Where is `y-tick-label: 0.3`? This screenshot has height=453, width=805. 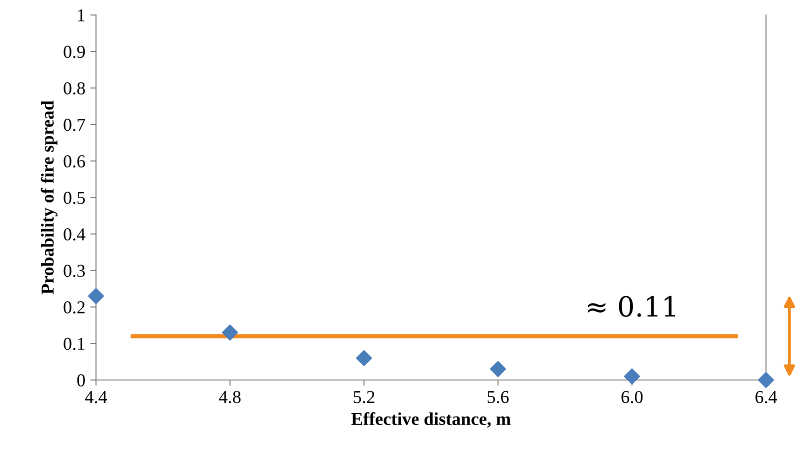
y-tick-label: 0.3 is located at coordinates (74, 271).